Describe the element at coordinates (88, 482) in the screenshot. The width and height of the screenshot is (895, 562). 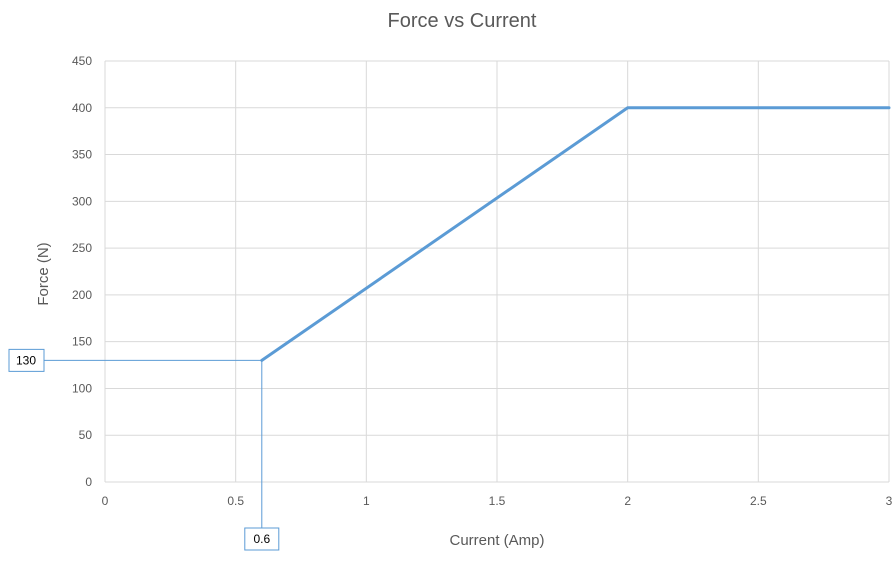
I see `y-tick-label: 0` at that location.